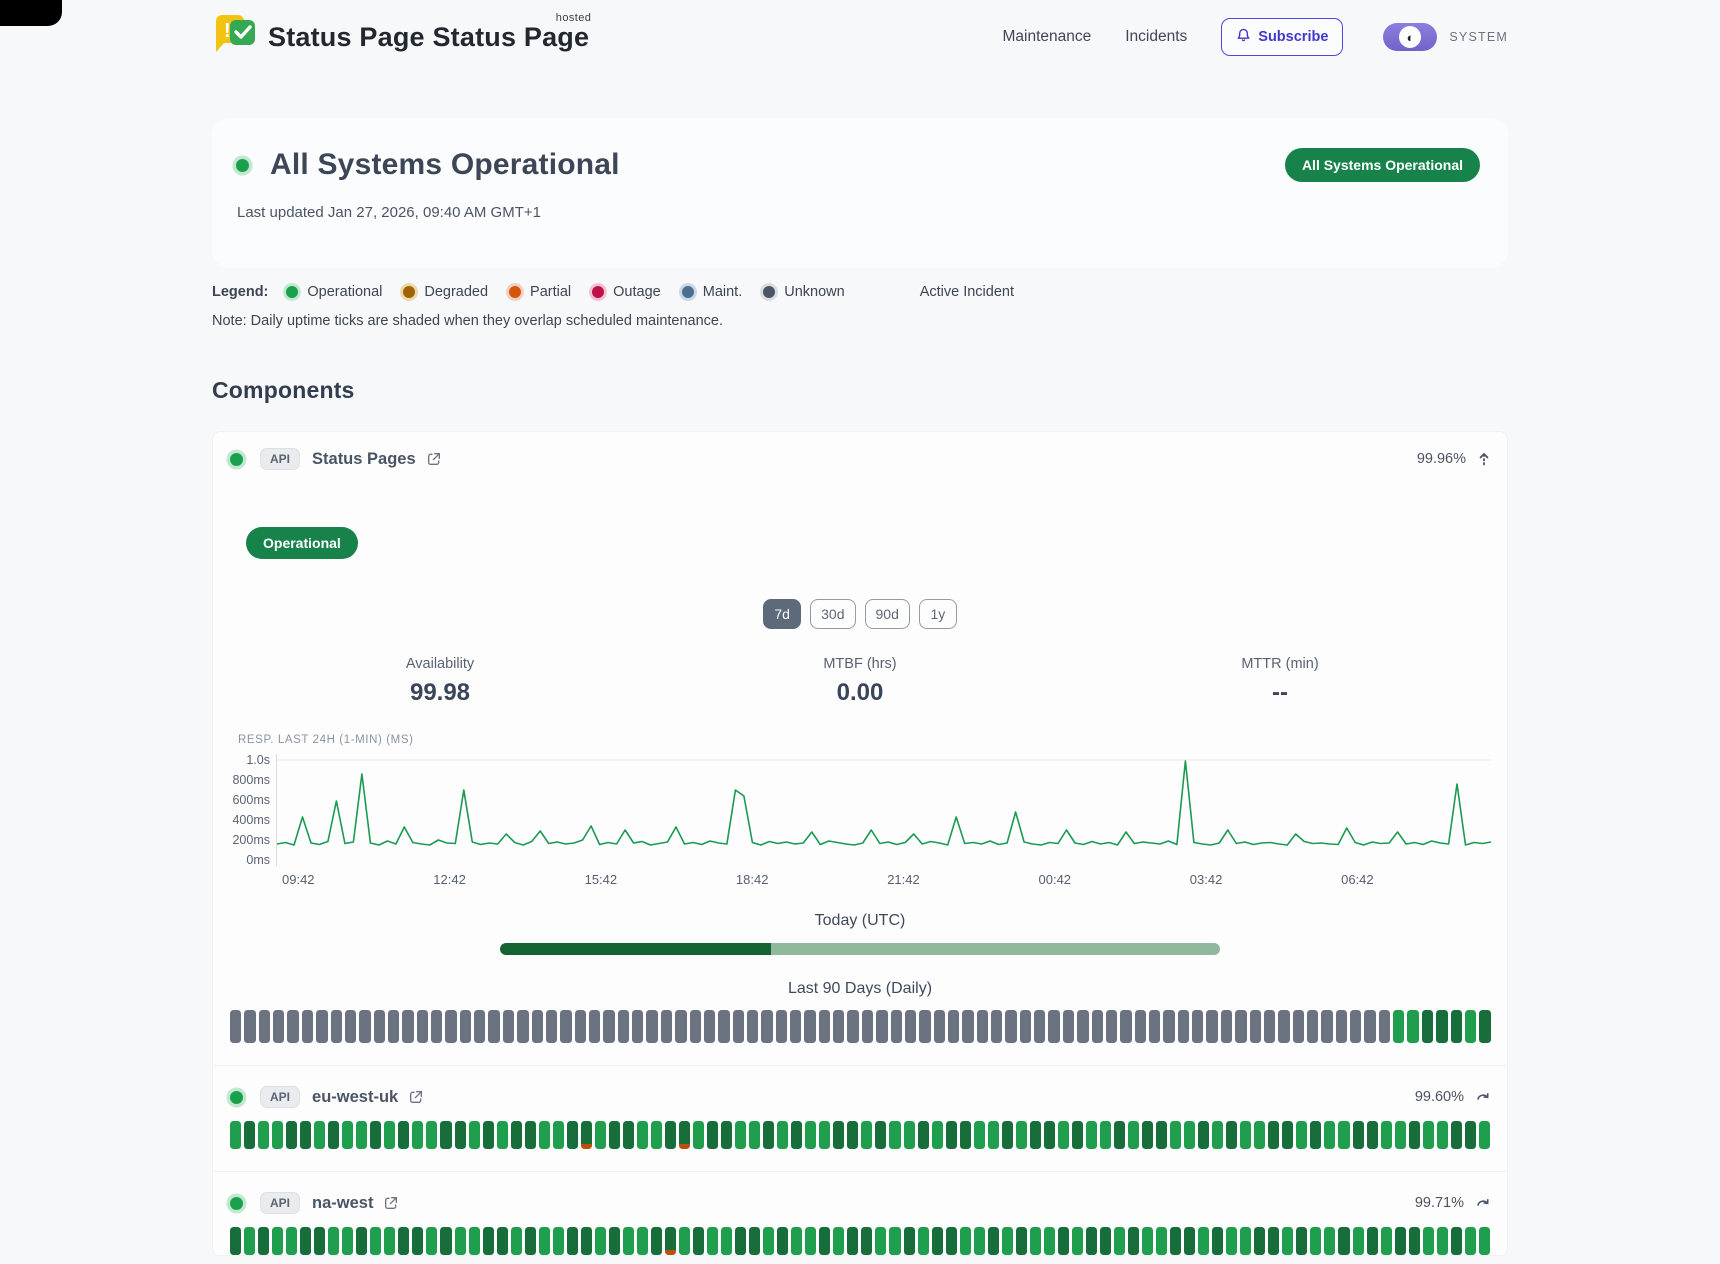 The image size is (1720, 1264). What do you see at coordinates (887, 614) in the screenshot?
I see `range-button-90d: 90d` at bounding box center [887, 614].